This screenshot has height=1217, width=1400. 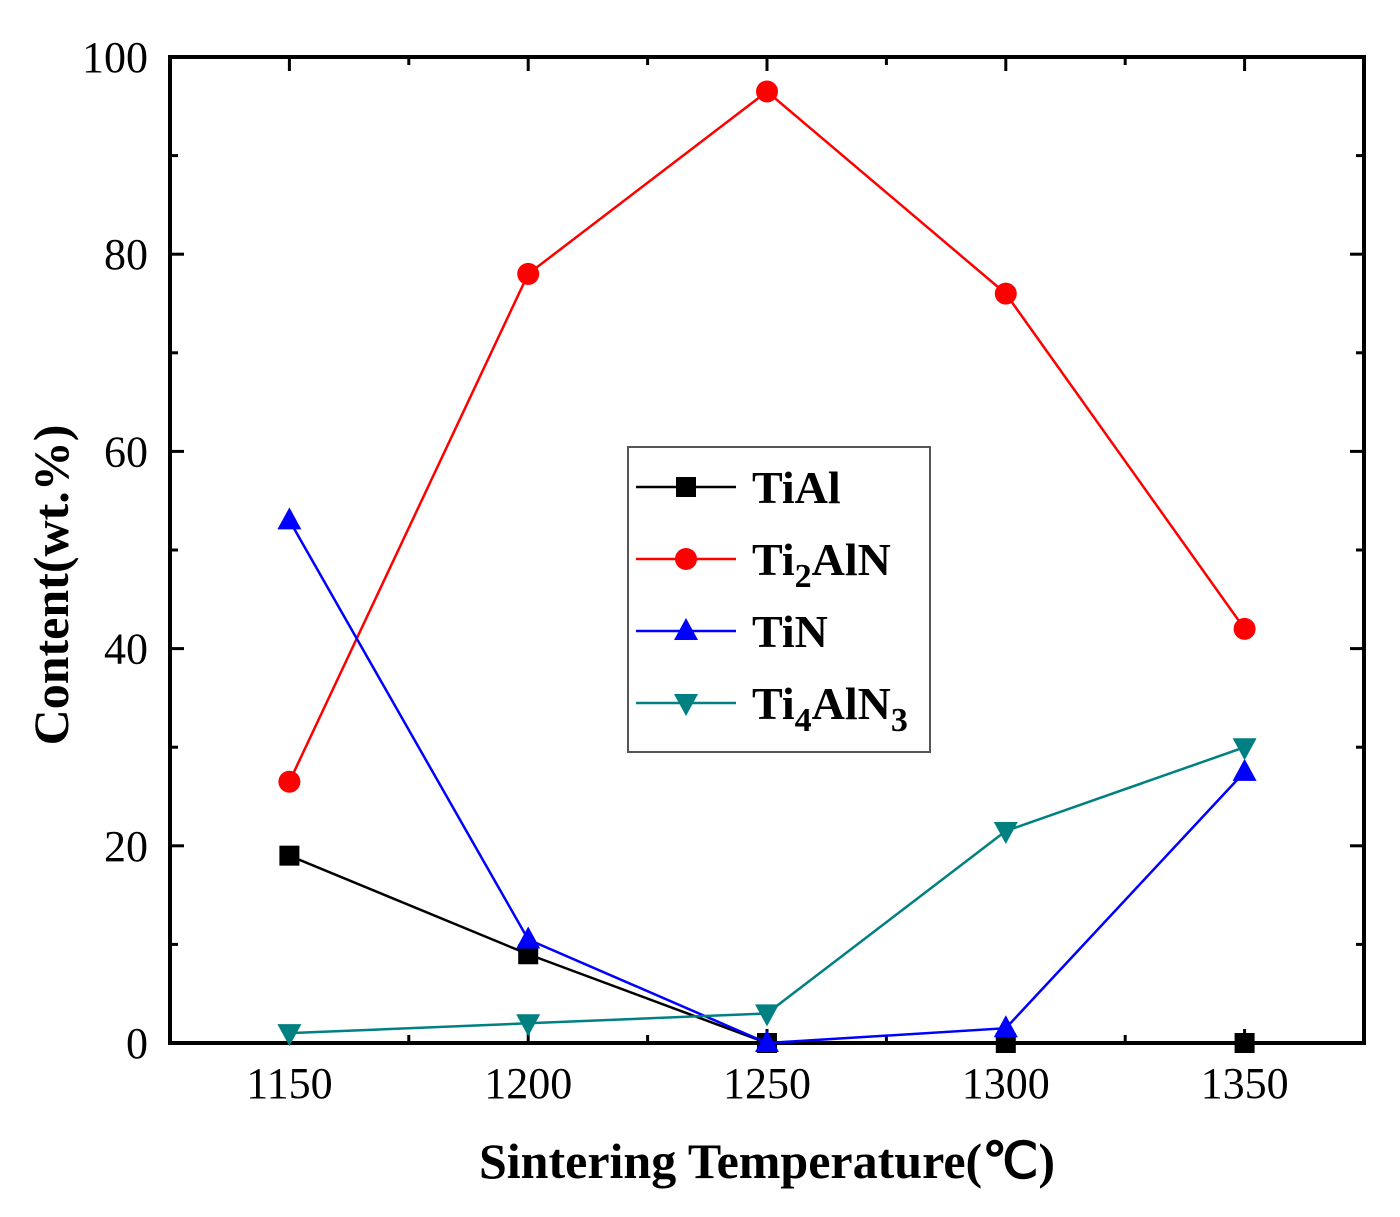 What do you see at coordinates (899, 720) in the screenshot?
I see `legend-label-subscript: 3` at bounding box center [899, 720].